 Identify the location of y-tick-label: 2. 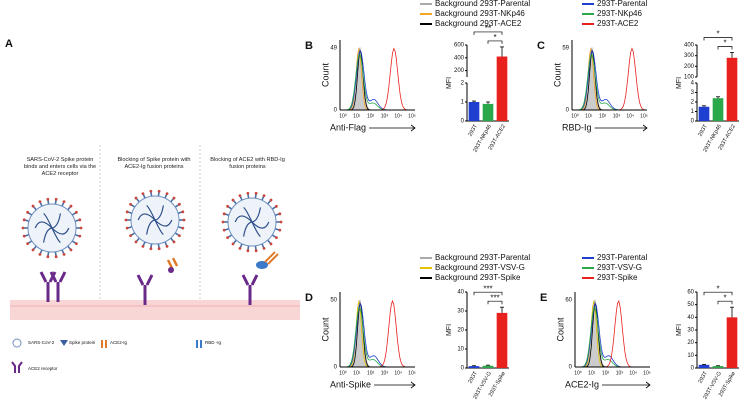
(463, 84).